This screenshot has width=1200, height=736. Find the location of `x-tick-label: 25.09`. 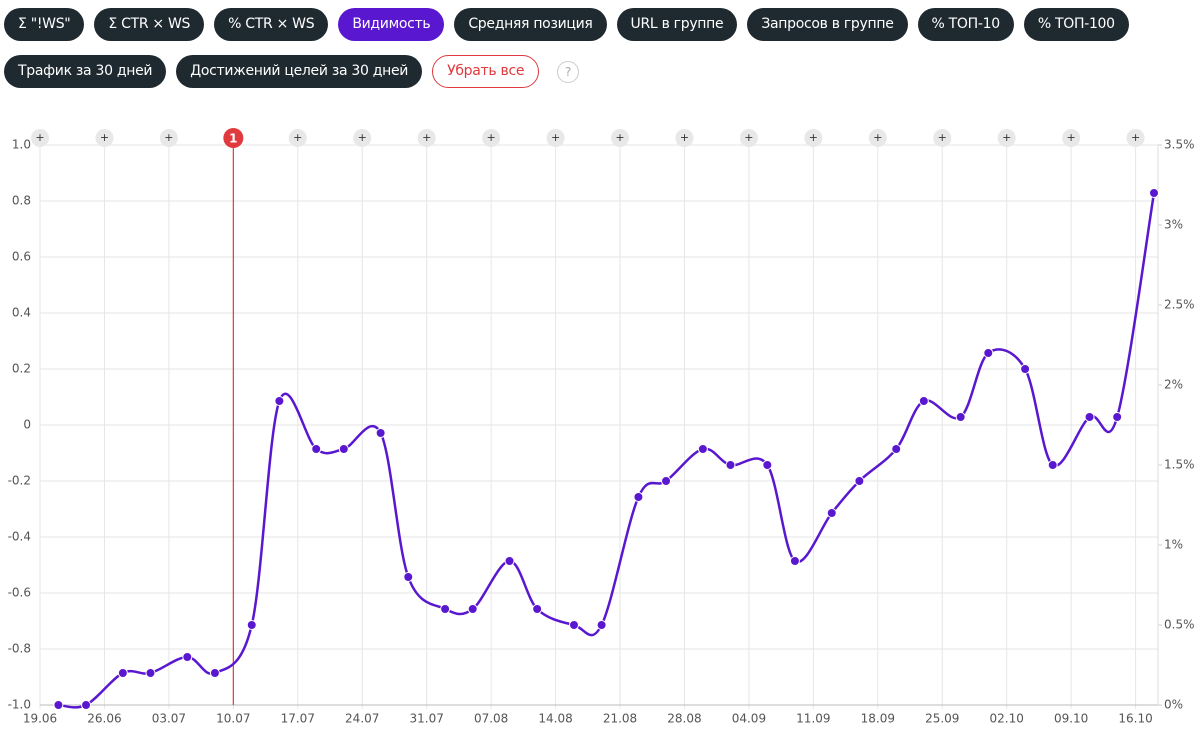

x-tick-label: 25.09 is located at coordinates (942, 719).